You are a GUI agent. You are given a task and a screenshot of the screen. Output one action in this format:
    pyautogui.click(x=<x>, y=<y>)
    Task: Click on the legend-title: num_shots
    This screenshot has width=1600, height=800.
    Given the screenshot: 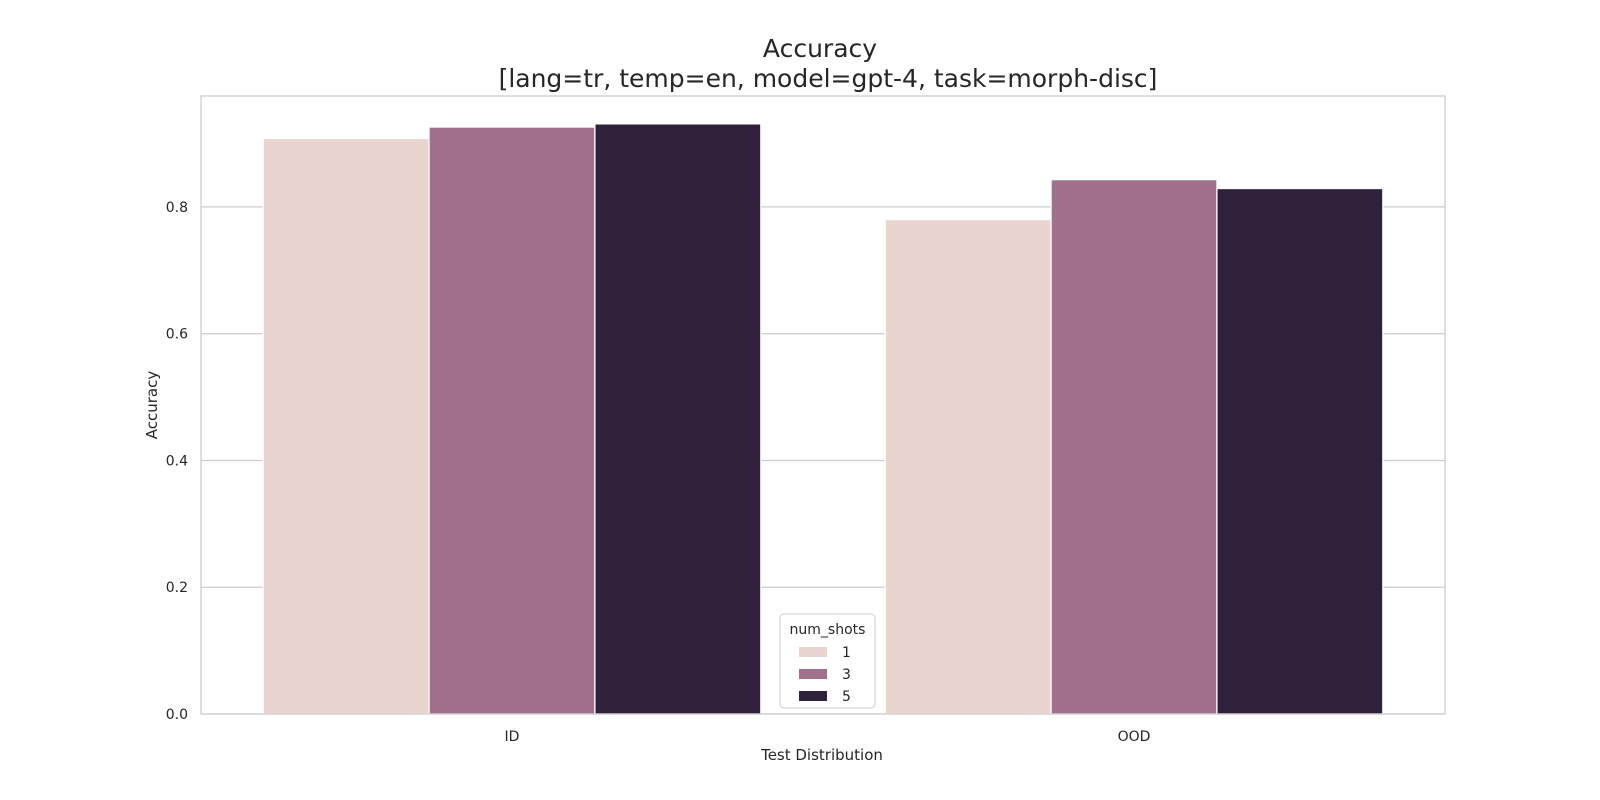 What is the action you would take?
    pyautogui.click(x=828, y=630)
    